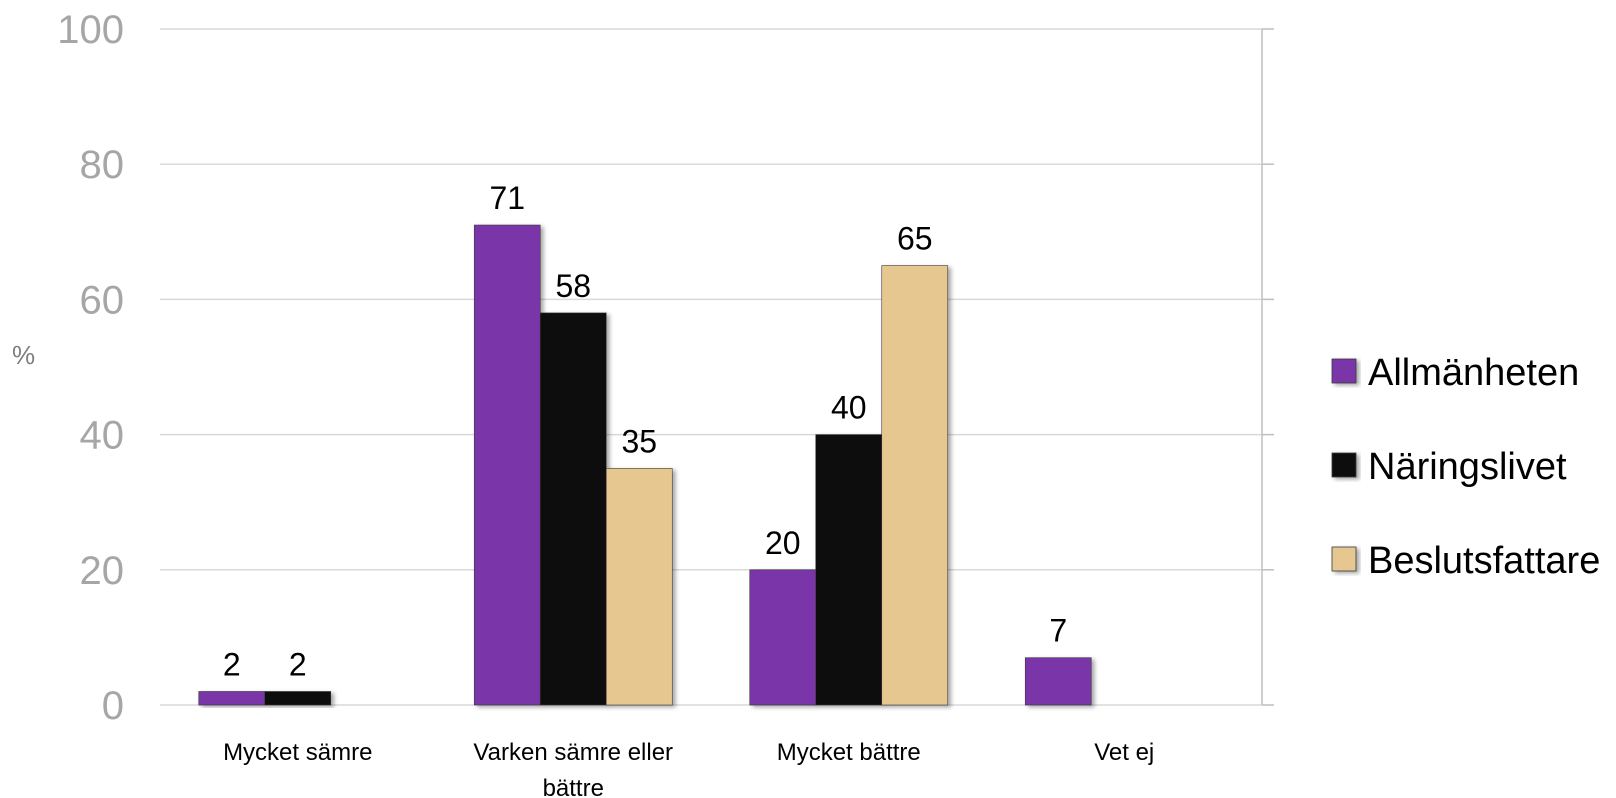 This screenshot has width=1616, height=798. I want to click on x-tick-label: Mycket bättre, so click(849, 752).